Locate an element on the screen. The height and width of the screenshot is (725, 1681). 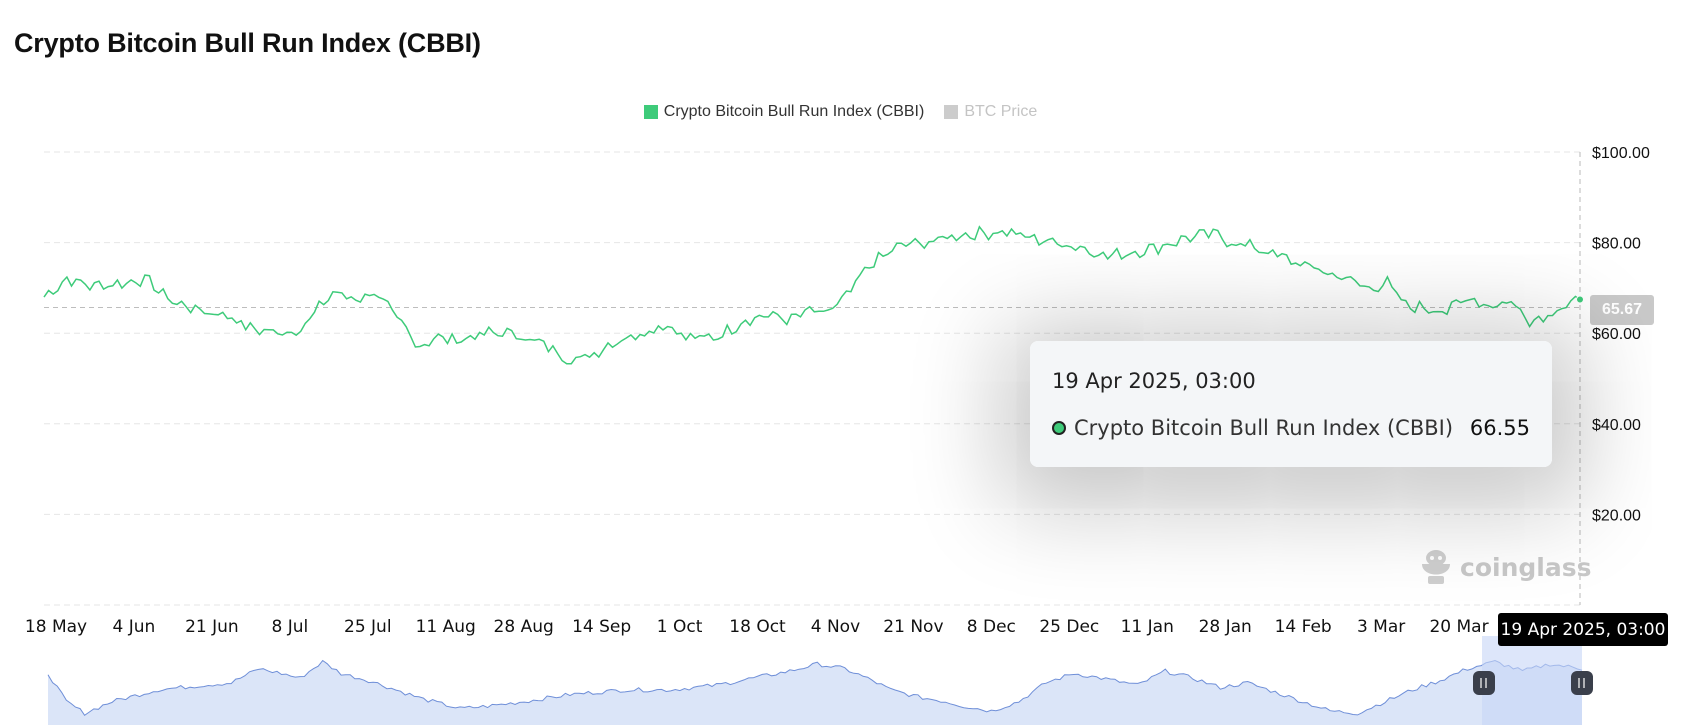
x-tick-label: 14 Feb is located at coordinates (1303, 627).